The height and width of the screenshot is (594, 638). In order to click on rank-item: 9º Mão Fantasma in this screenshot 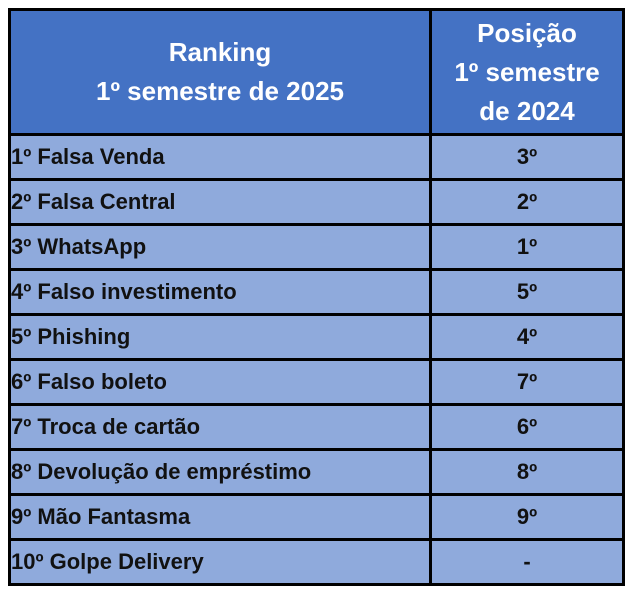, I will do `click(220, 517)`.